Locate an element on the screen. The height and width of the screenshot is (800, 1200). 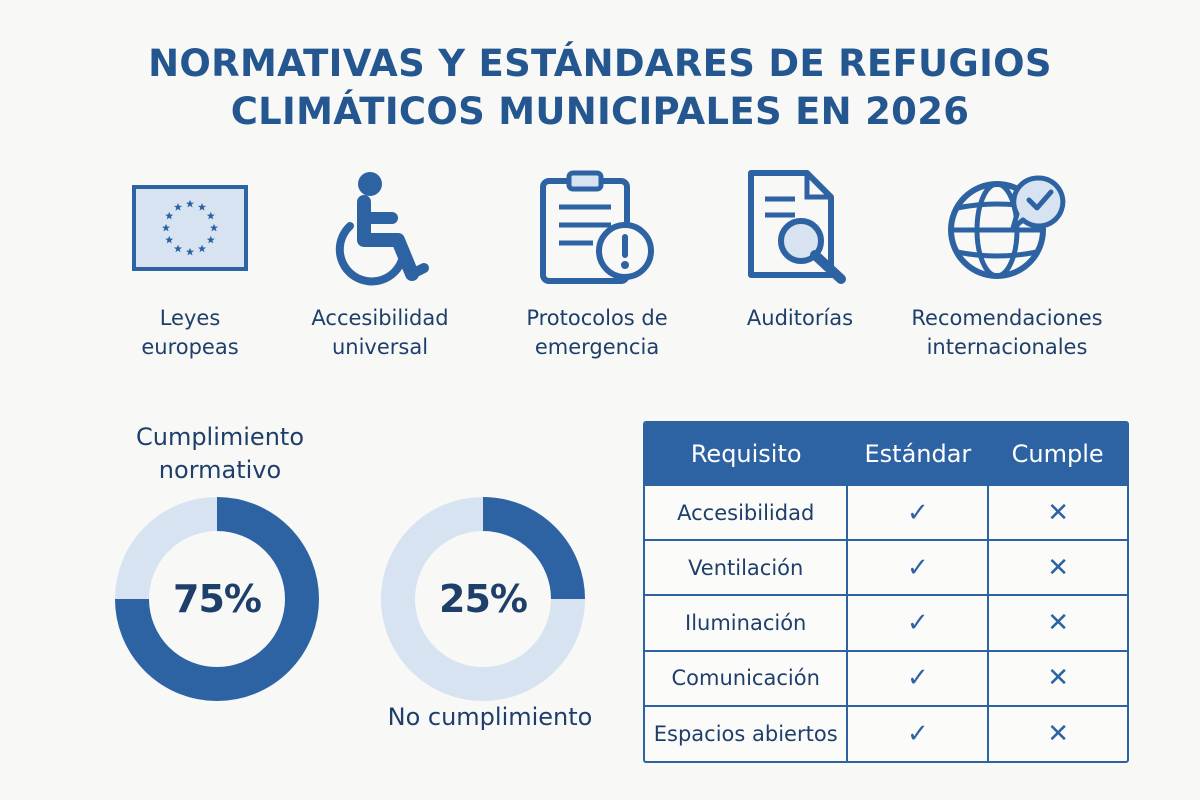
compliance-label: Cumplimiento normativo is located at coordinates (220, 454).